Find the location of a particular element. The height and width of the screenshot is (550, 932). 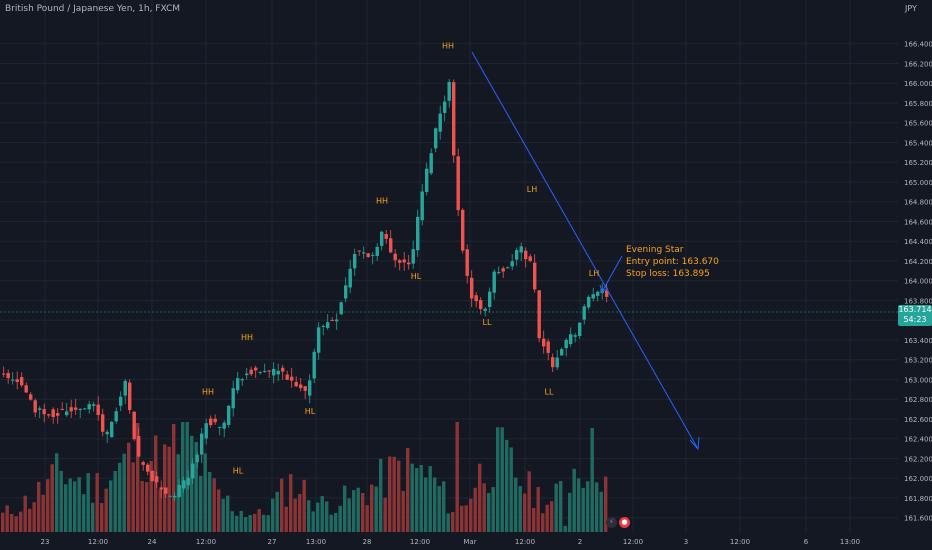

price-tick-label: 163.000 is located at coordinates (918, 380).